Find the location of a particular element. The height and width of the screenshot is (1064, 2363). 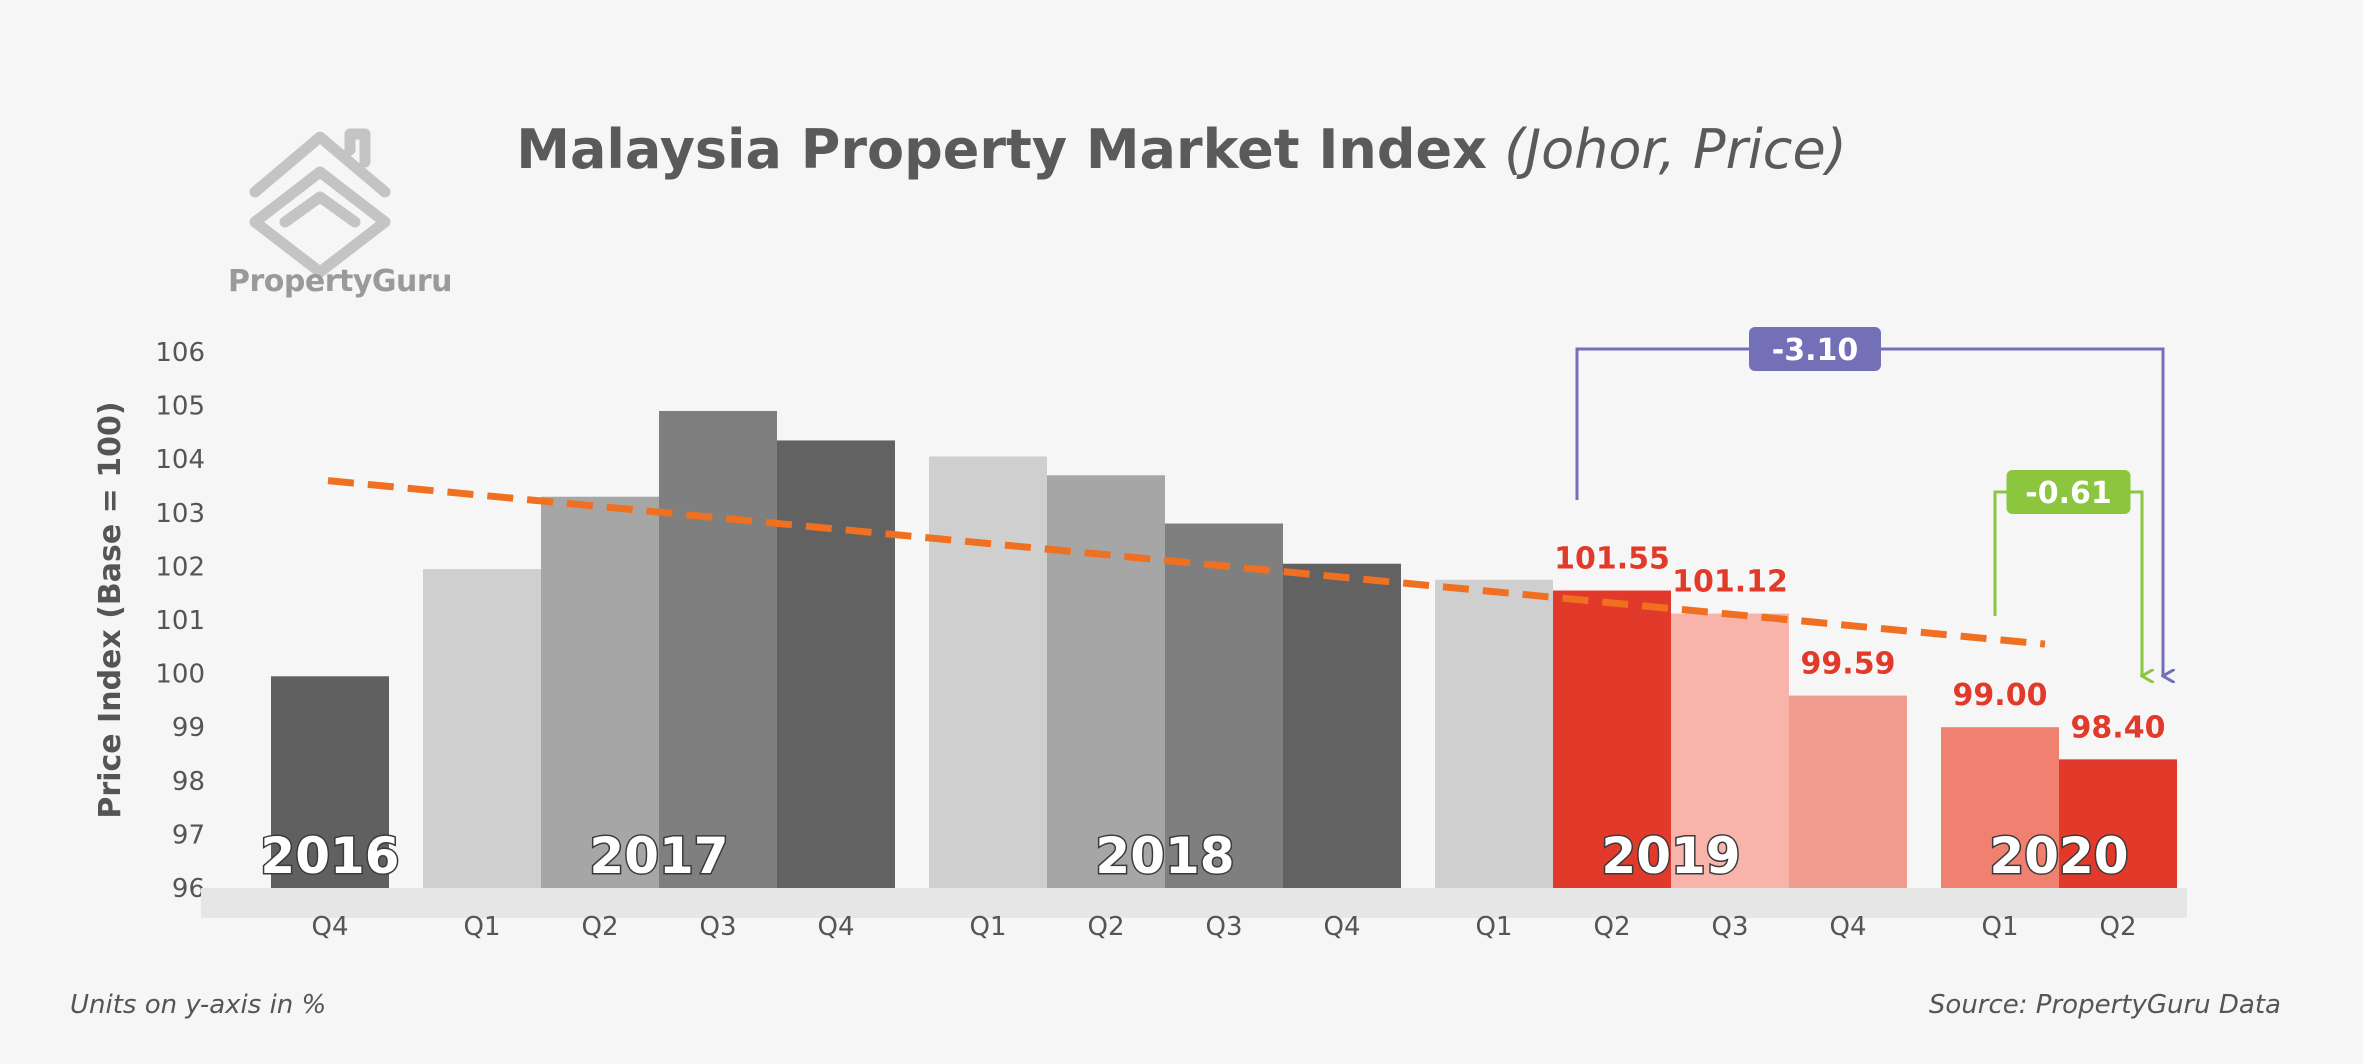

data-label: 101.12 is located at coordinates (1730, 582).